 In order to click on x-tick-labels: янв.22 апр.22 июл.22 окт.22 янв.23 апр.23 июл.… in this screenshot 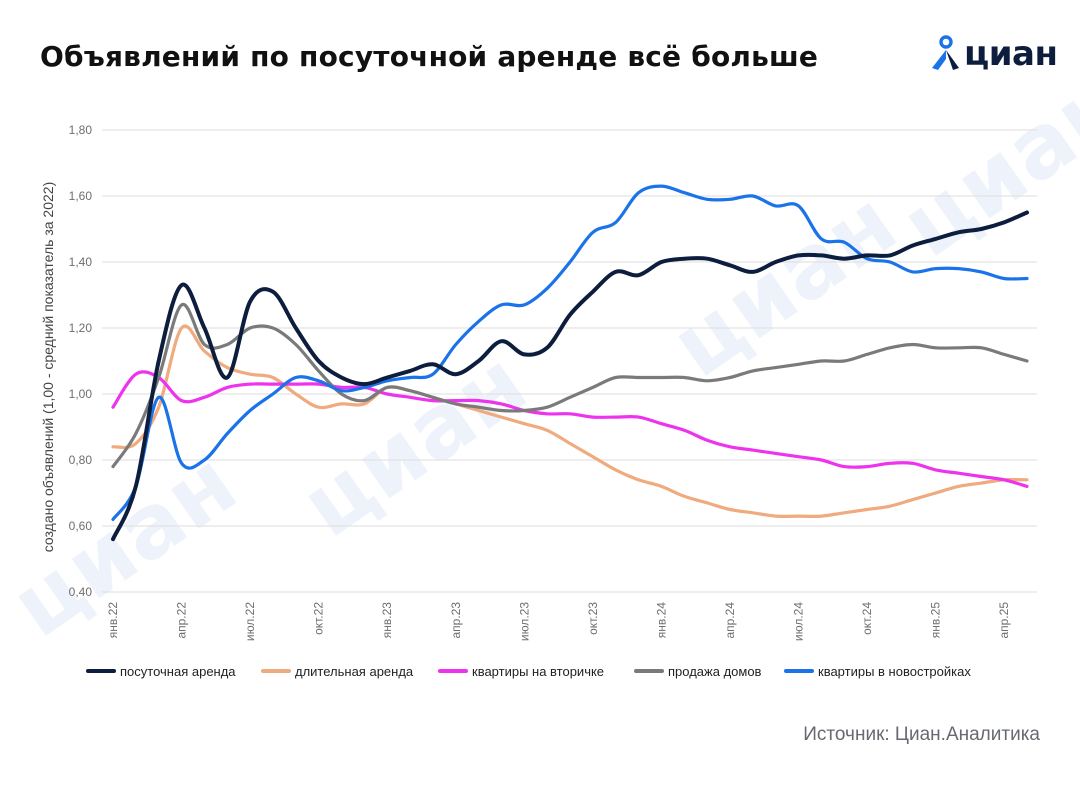, I will do `click(558, 621)`.